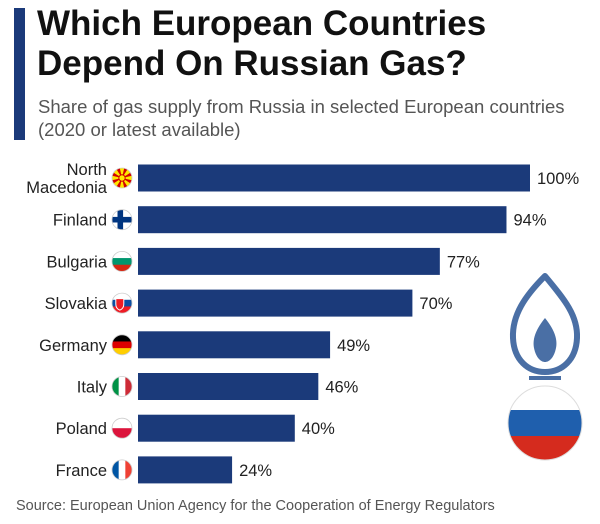 The image size is (600, 524). What do you see at coordinates (122, 261) in the screenshot?
I see `bulgaria-flag-icon` at bounding box center [122, 261].